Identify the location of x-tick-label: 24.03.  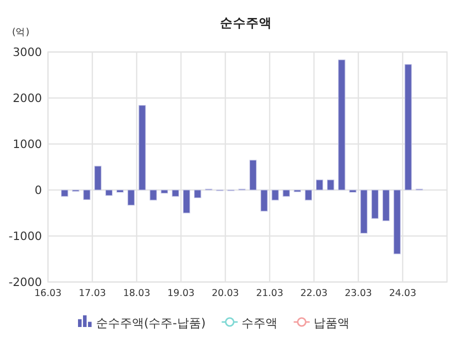
(402, 293).